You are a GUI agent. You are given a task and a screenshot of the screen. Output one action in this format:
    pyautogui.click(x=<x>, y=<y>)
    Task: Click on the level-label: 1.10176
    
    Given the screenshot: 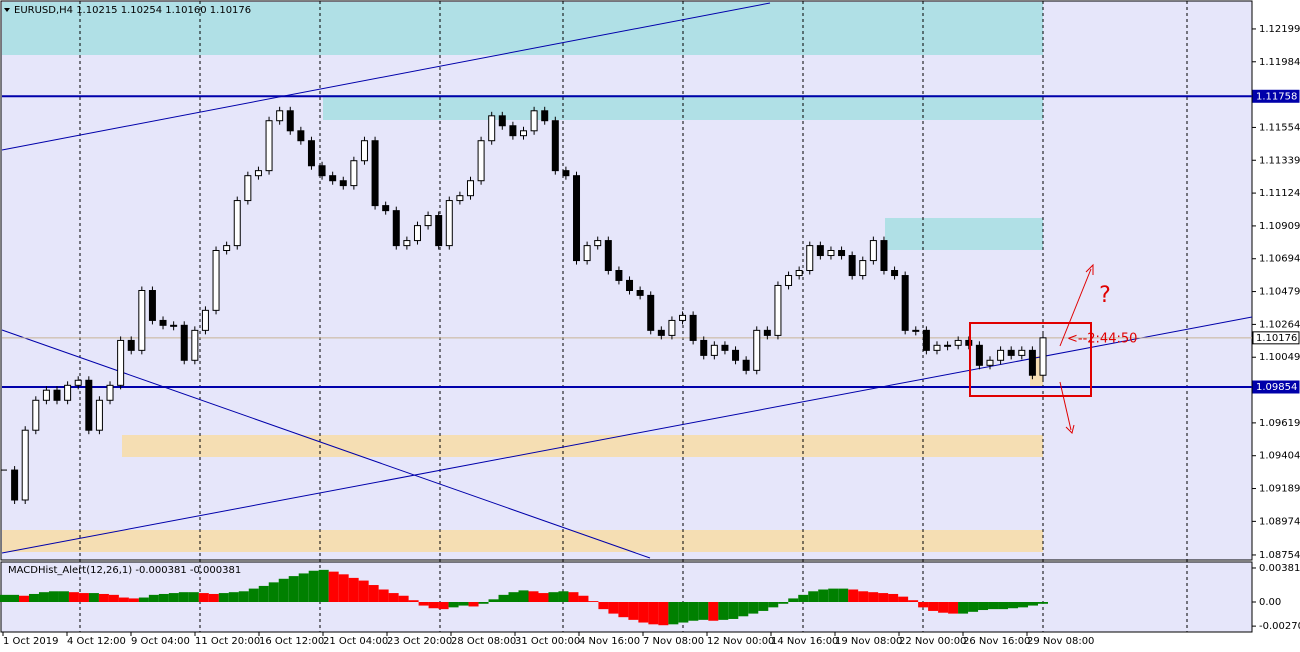 What is the action you would take?
    pyautogui.click(x=1276, y=338)
    